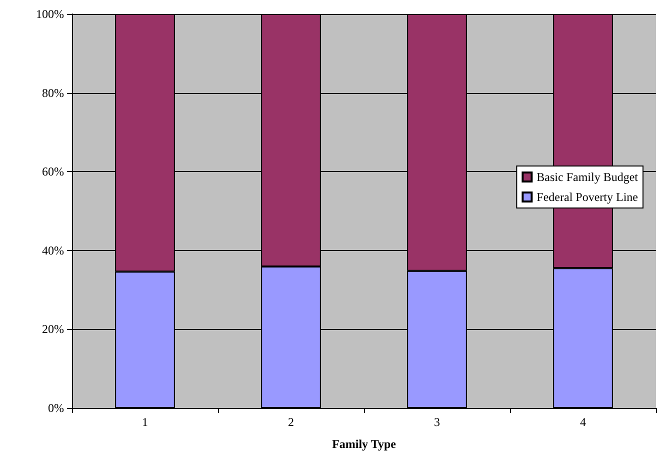 The width and height of the screenshot is (661, 459). Describe the element at coordinates (364, 444) in the screenshot. I see `x-axis-title: Family Type` at that location.